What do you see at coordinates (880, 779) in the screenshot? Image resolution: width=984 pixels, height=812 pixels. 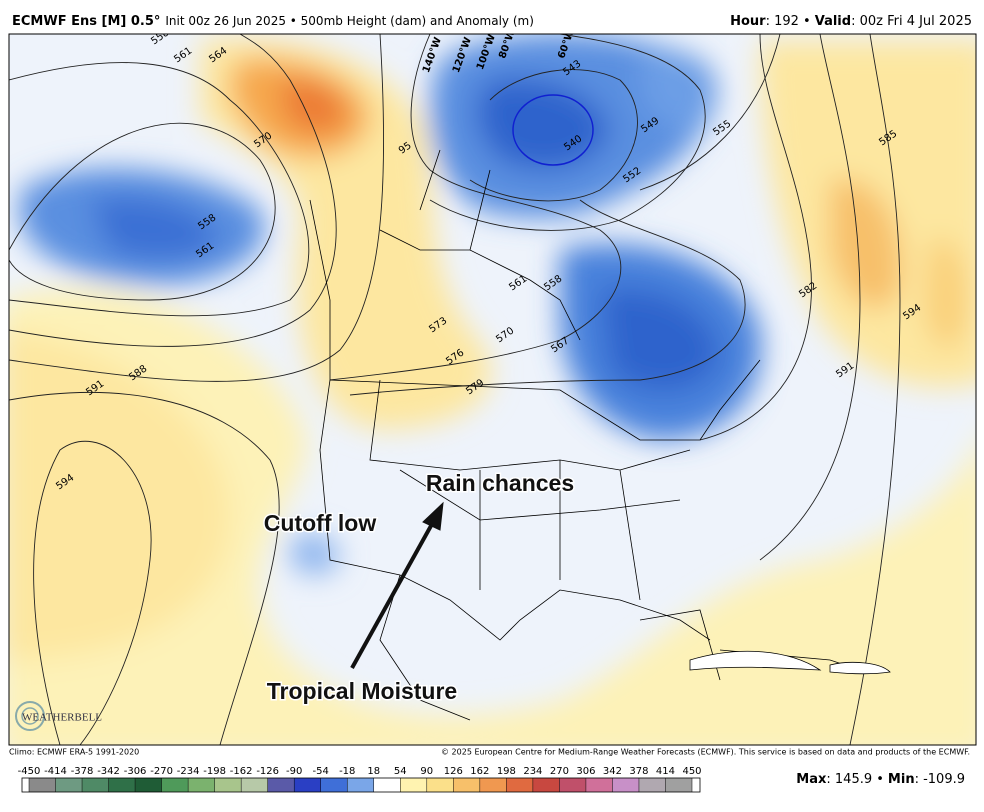 I see `max-min: Max: 145.9 • Min: -109.9` at bounding box center [880, 779].